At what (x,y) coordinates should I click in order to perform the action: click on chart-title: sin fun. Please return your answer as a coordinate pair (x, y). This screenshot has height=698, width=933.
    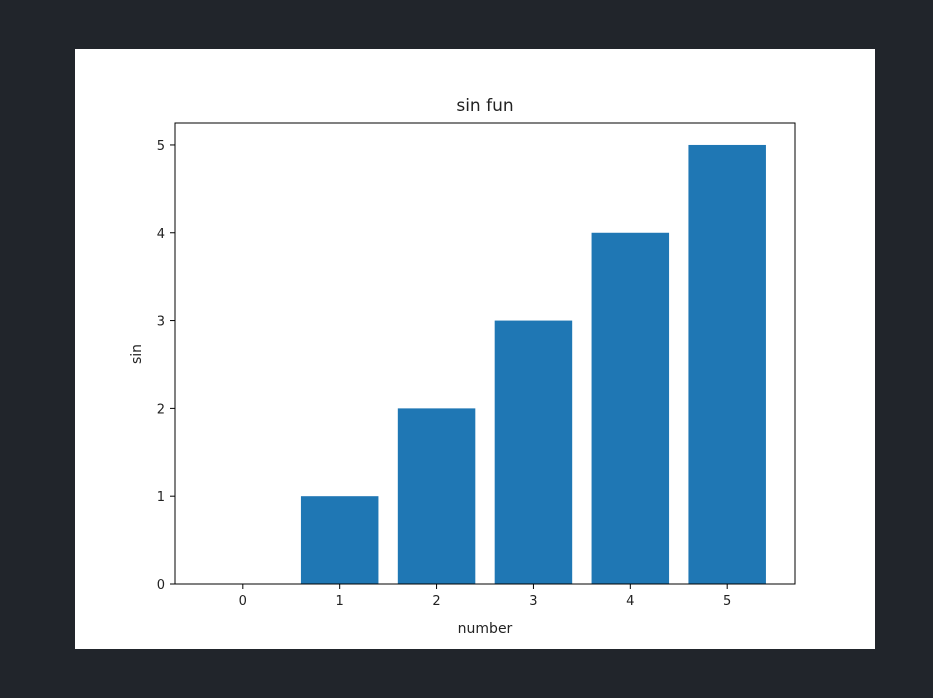
    Looking at the image, I should click on (484, 106).